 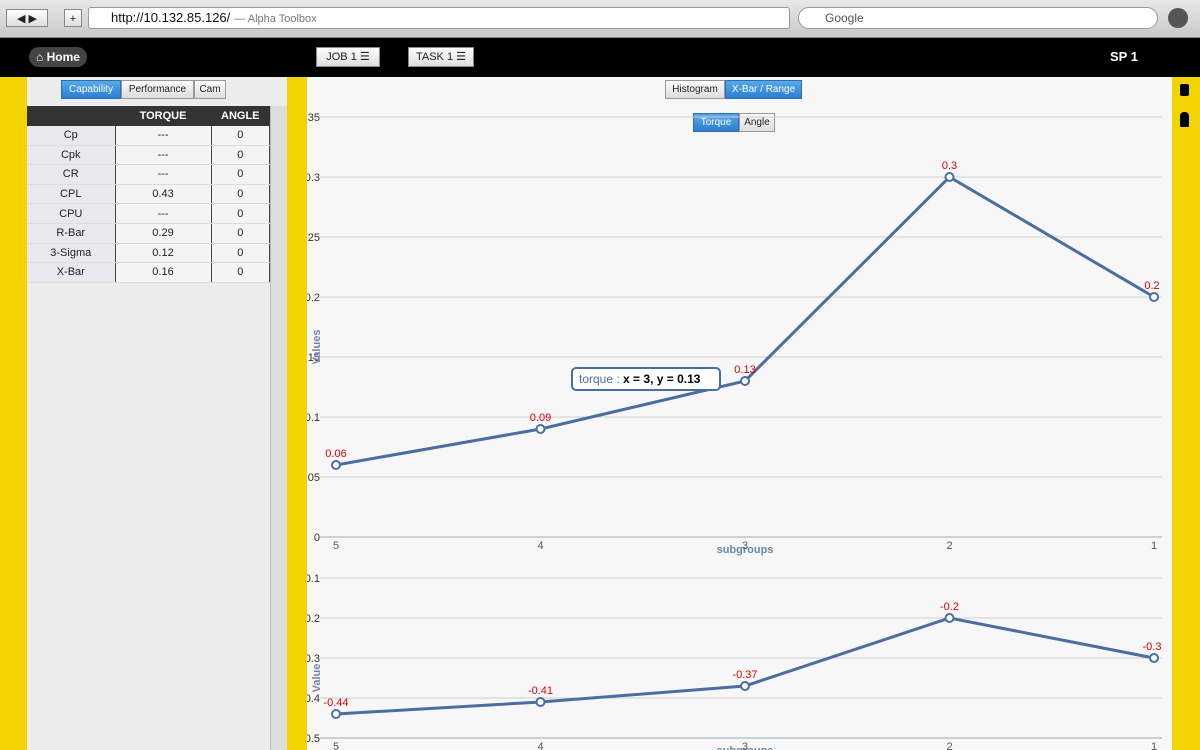 What do you see at coordinates (71, 155) in the screenshot?
I see `table-cell: Cpk` at bounding box center [71, 155].